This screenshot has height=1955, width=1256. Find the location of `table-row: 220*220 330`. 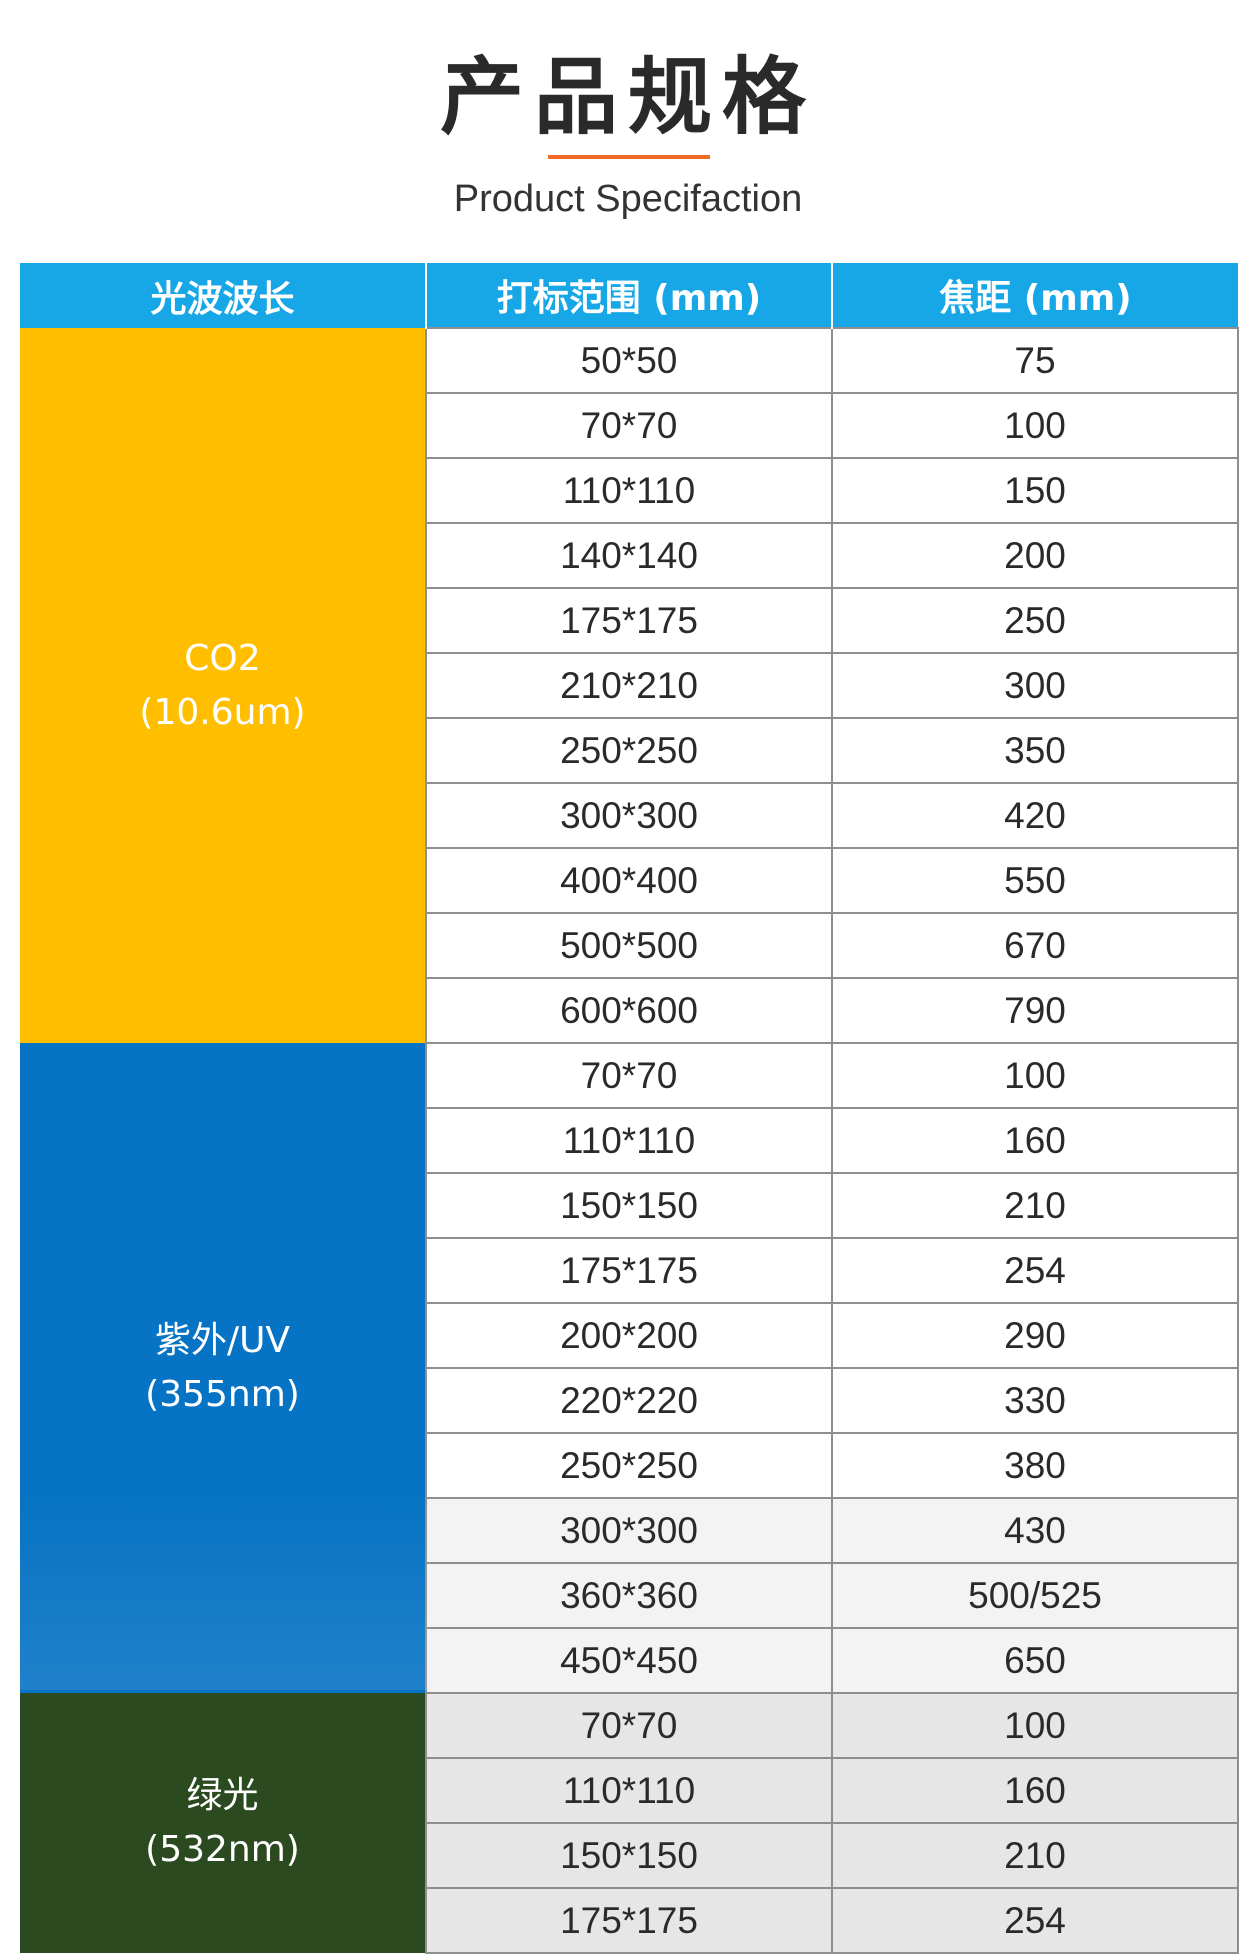

table-row: 220*220 330 is located at coordinates (629, 1400).